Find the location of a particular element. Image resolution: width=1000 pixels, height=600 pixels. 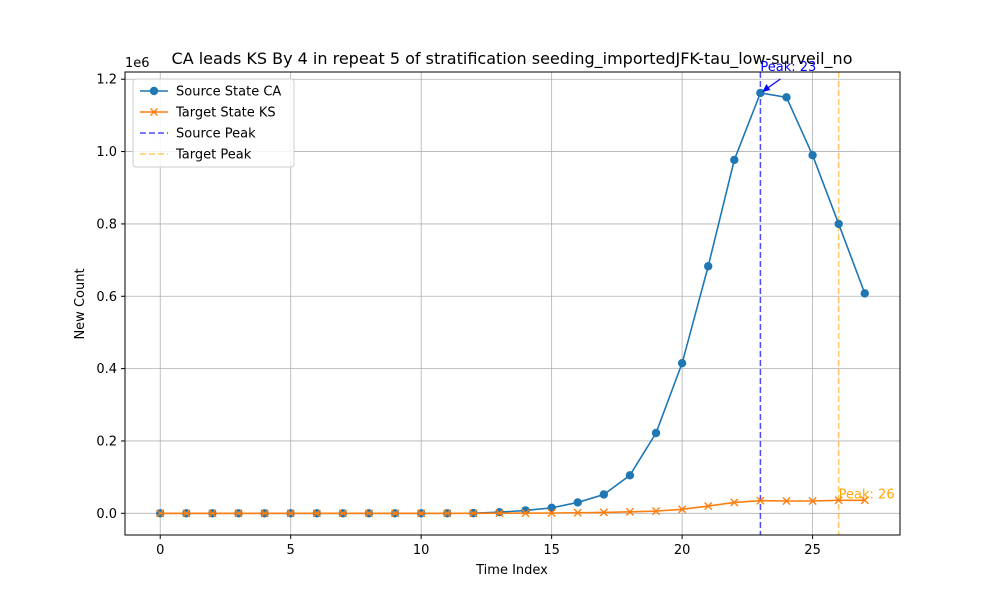

x-tick-label: 25 is located at coordinates (812, 550).